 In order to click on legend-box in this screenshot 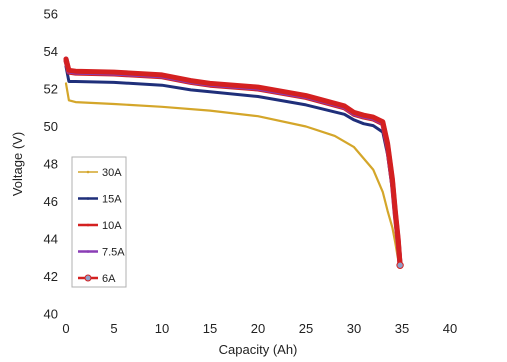, I will do `click(99, 222)`.